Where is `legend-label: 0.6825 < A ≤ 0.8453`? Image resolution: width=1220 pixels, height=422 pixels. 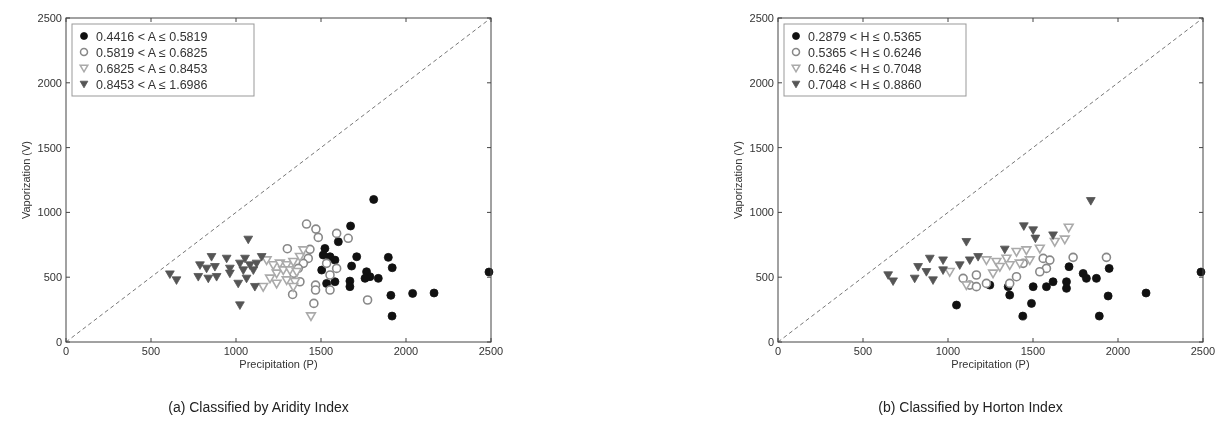 legend-label: 0.6825 < A ≤ 0.8453 is located at coordinates (152, 68).